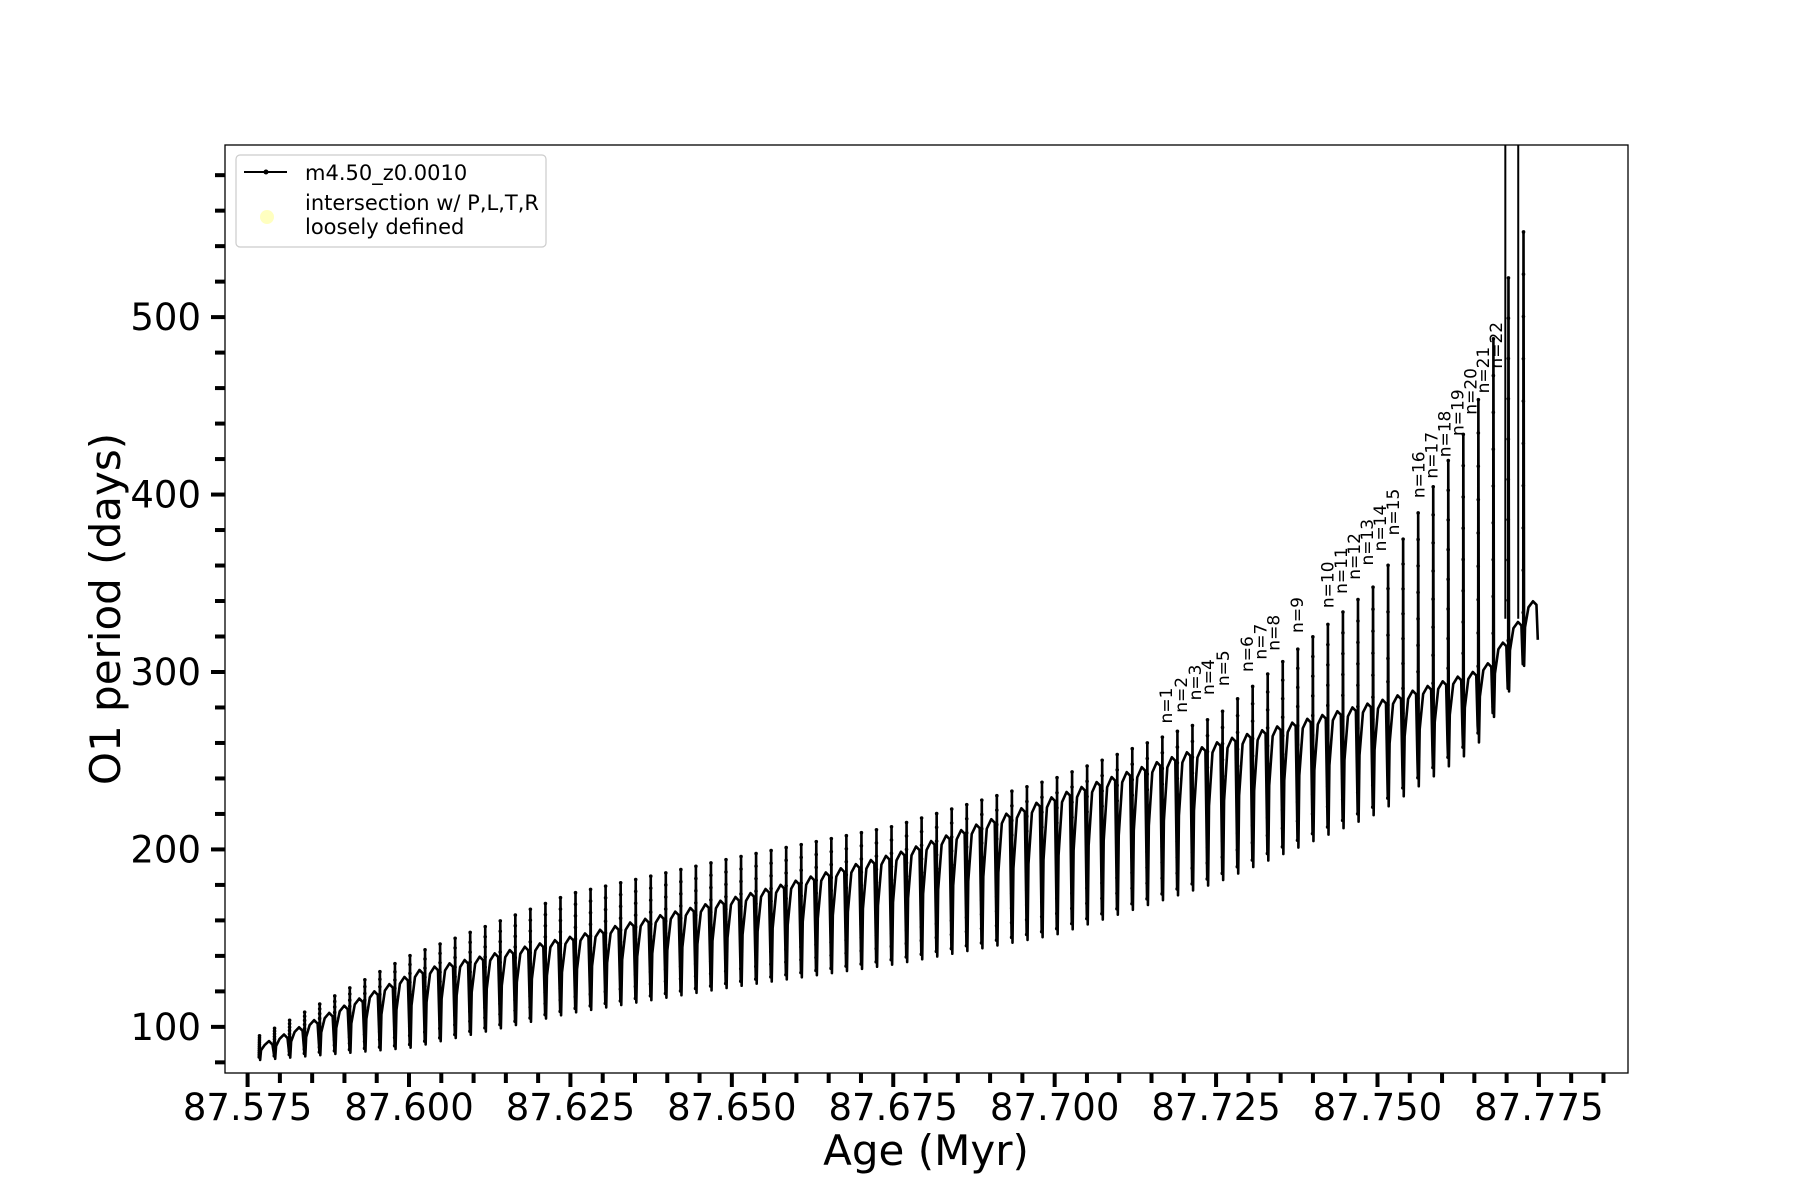  Describe the element at coordinates (1394, 512) in the screenshot. I see `cycle-annotation: n=15` at that location.